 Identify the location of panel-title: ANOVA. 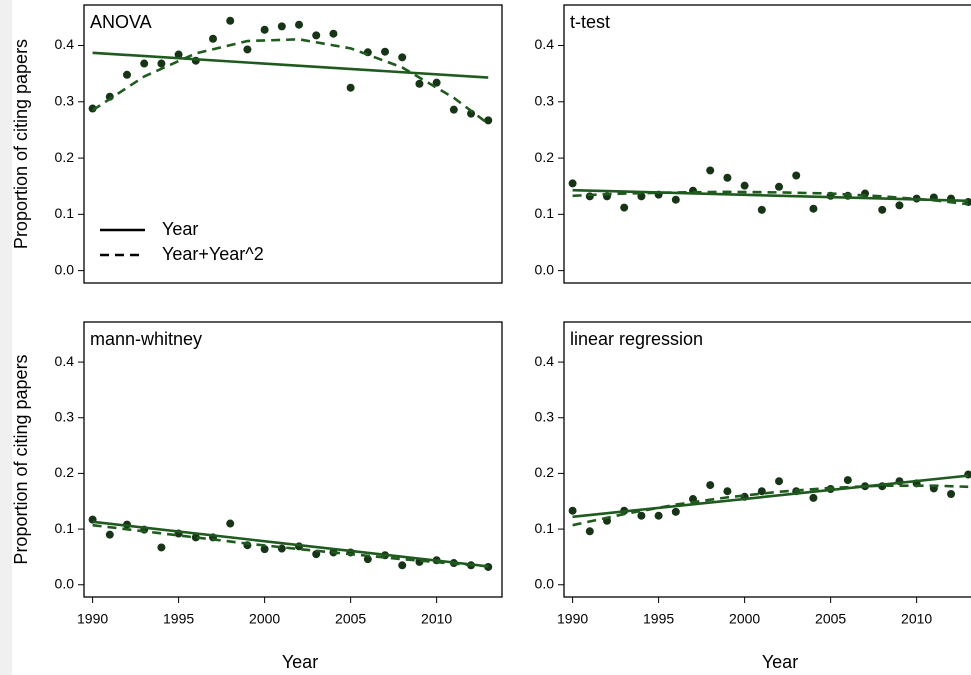
(121, 22).